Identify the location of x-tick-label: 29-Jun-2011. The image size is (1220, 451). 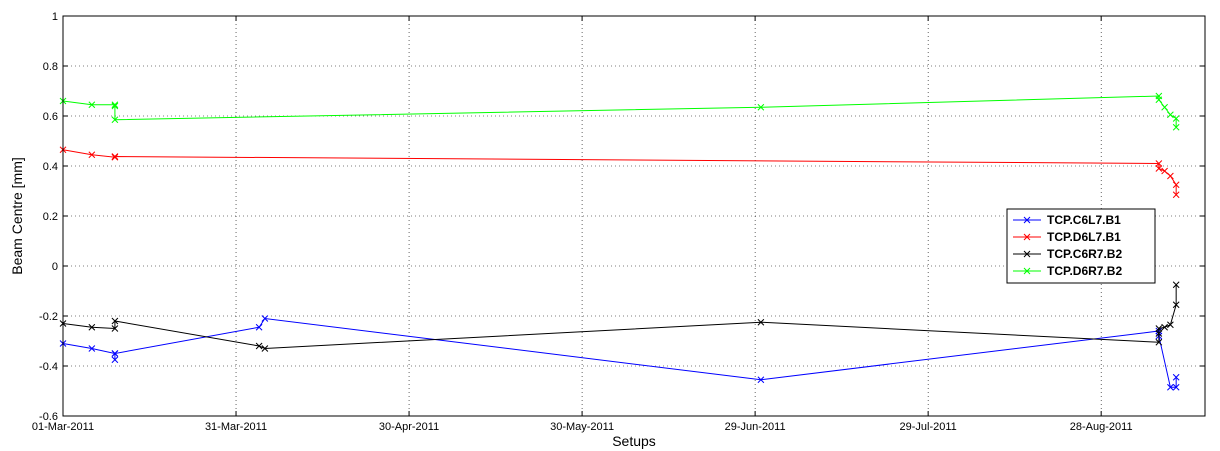
(755, 427).